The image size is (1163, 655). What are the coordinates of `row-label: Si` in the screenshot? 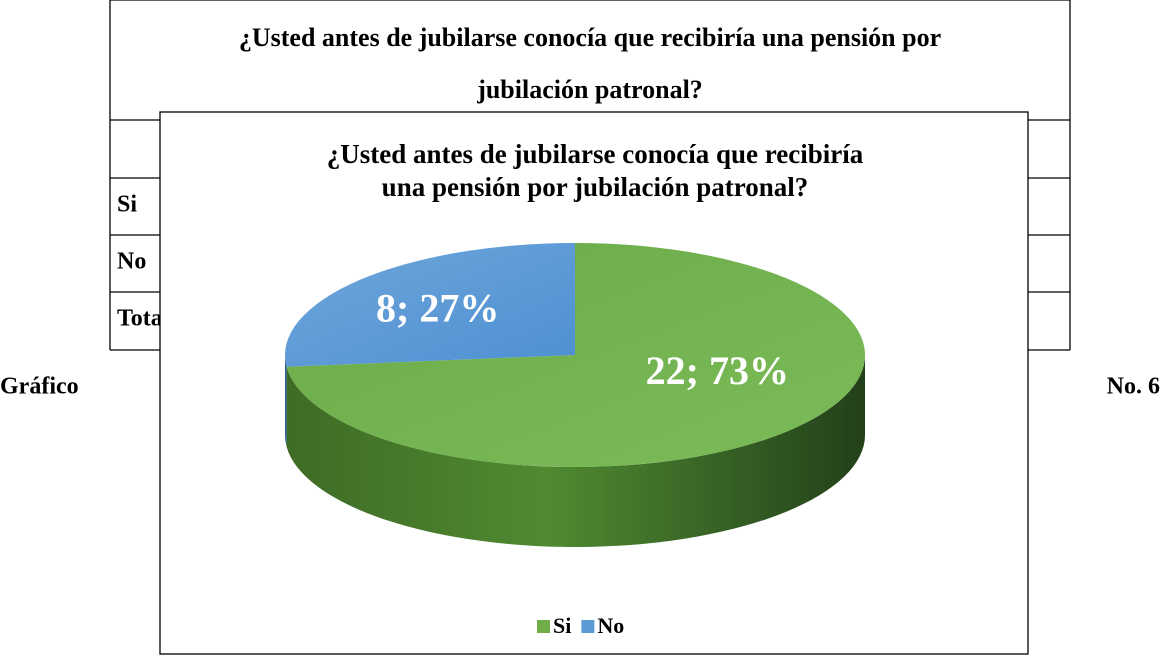 It's located at (127, 205).